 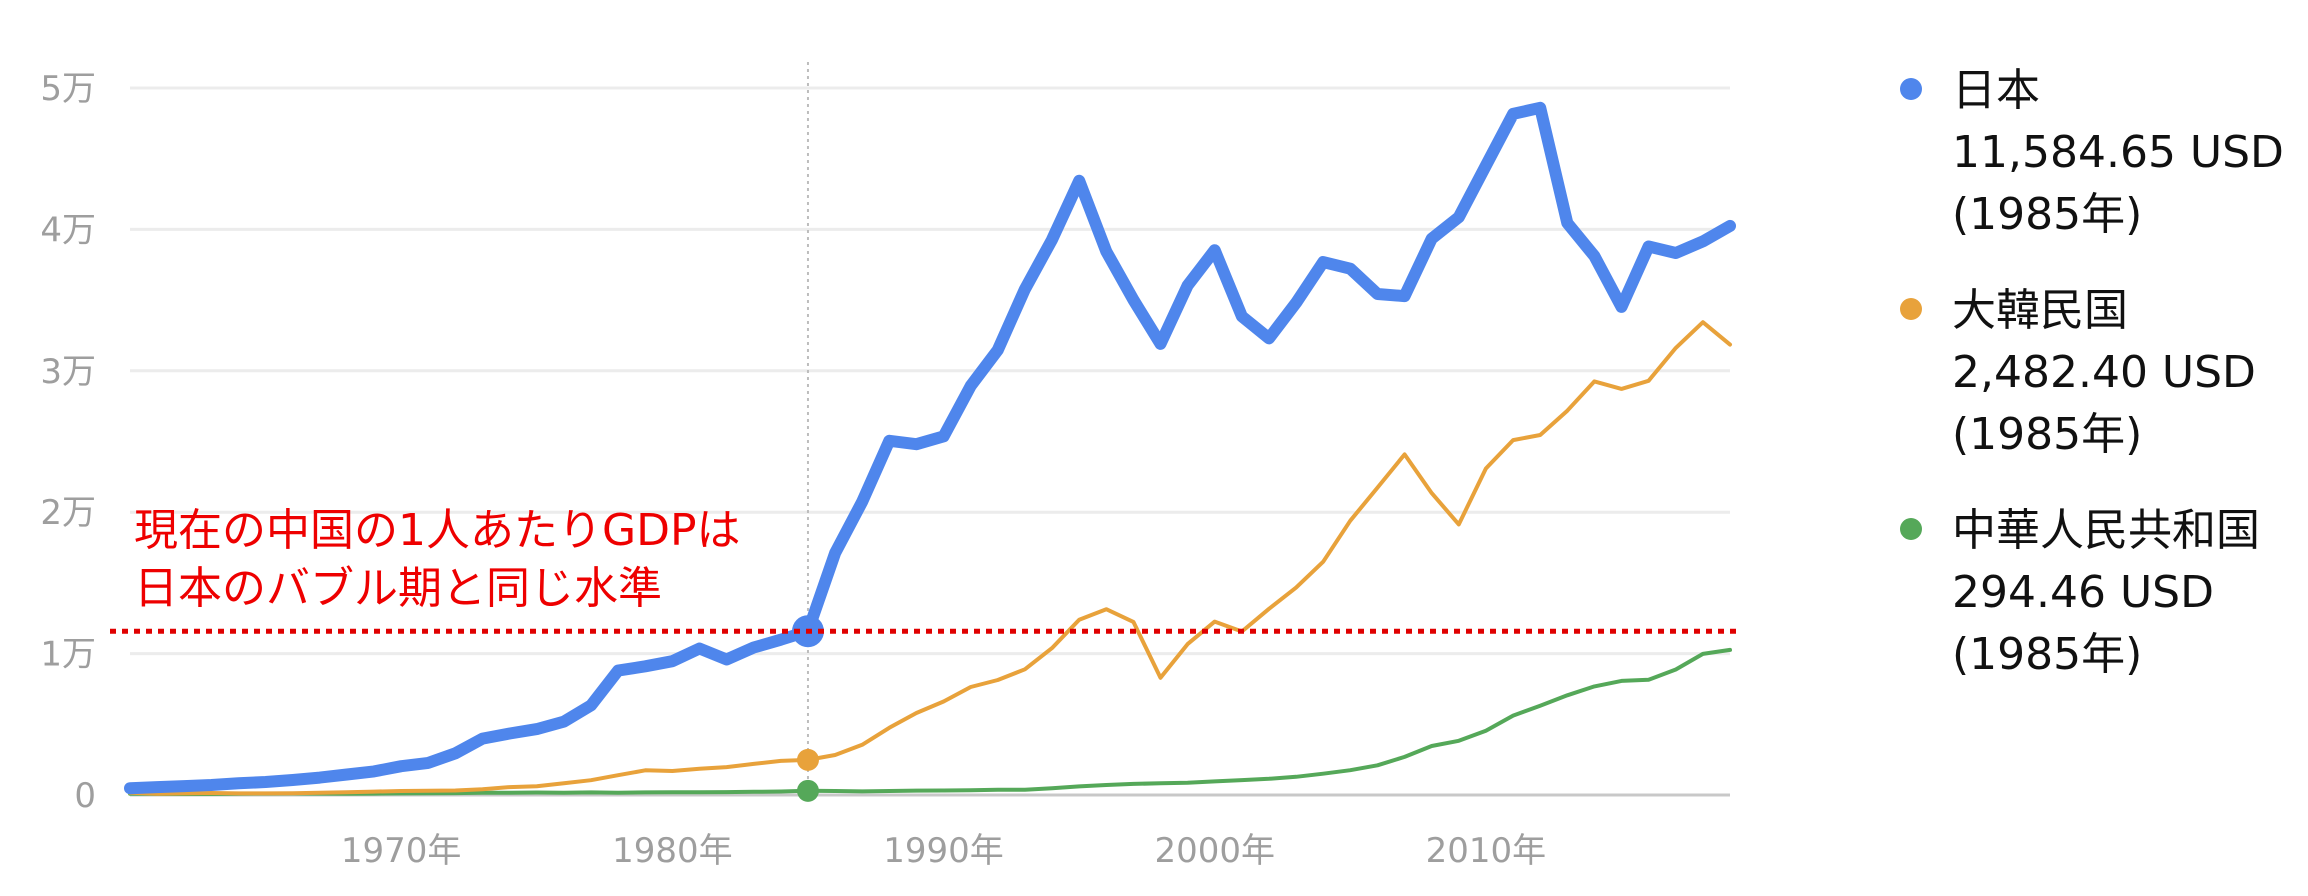 What do you see at coordinates (437, 530) in the screenshot?
I see `annotation-text: 現在の中国の1人あたりGDPは` at bounding box center [437, 530].